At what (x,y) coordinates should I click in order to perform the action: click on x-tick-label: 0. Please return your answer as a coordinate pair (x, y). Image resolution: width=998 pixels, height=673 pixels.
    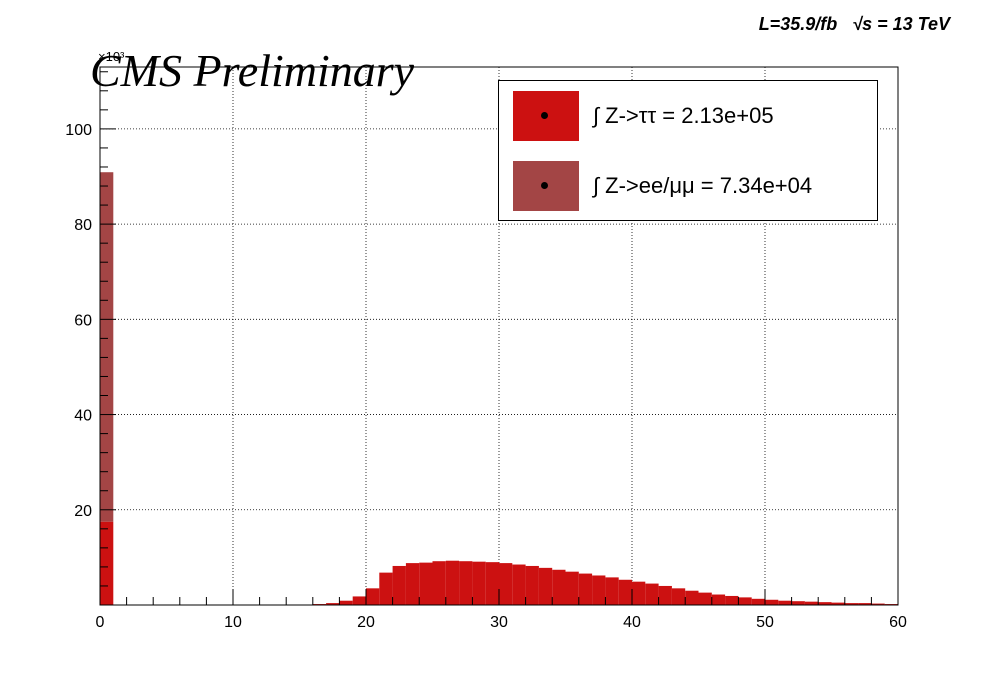
    Looking at the image, I should click on (100, 622).